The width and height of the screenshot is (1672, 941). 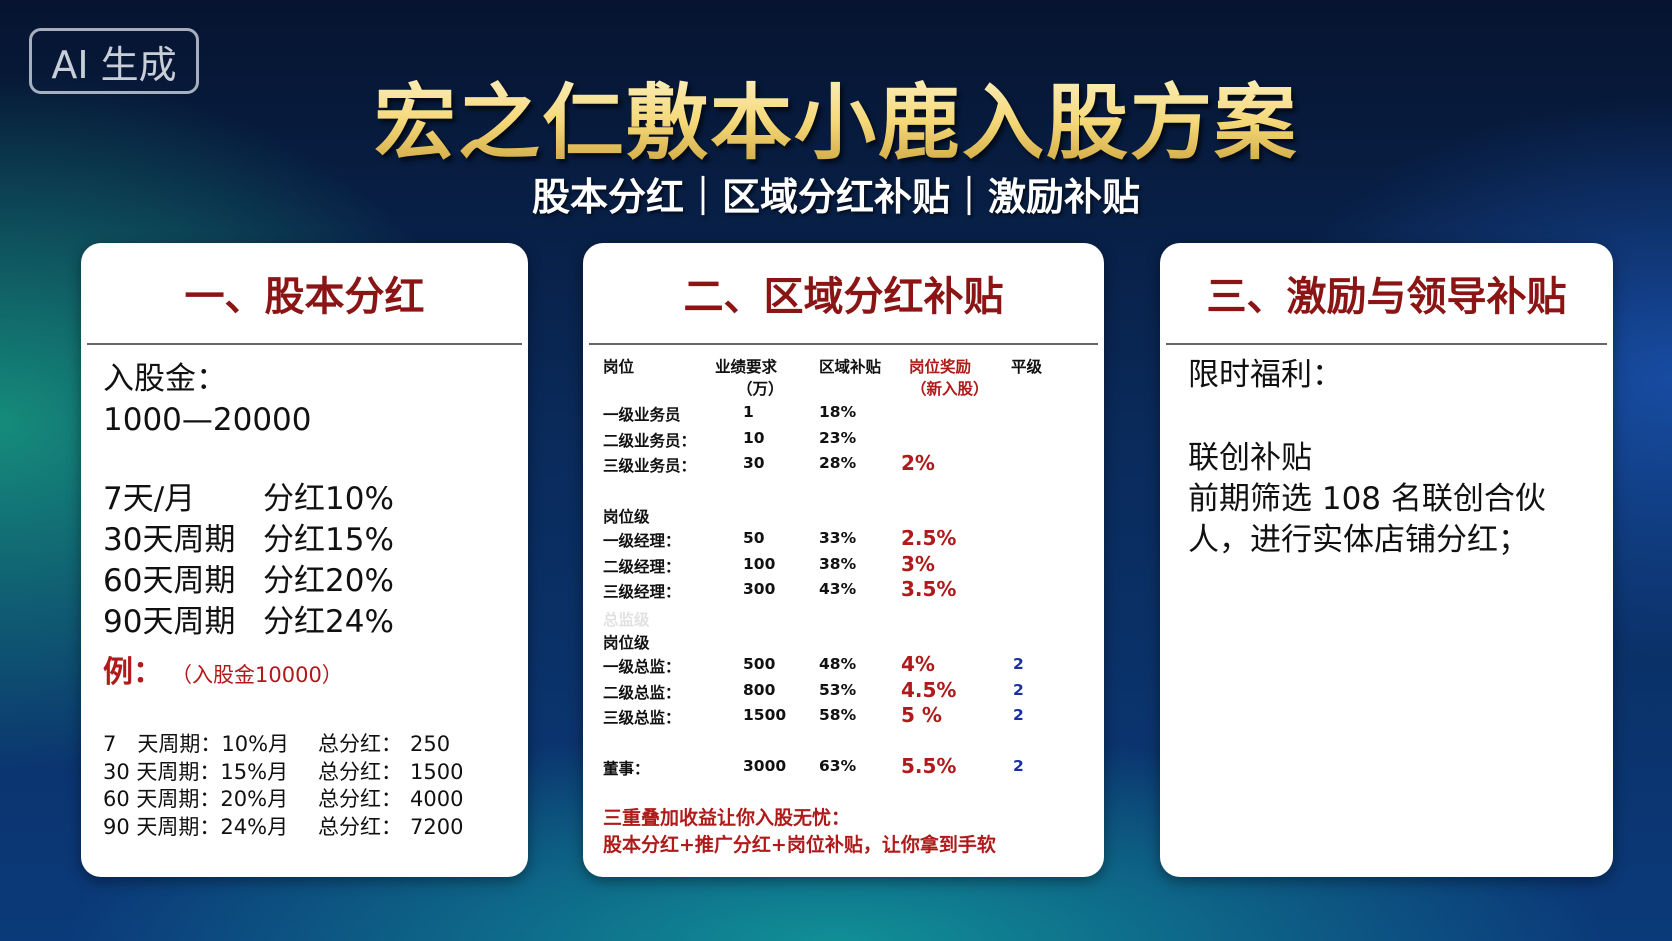 I want to click on example-cell: 4000, so click(x=437, y=799).